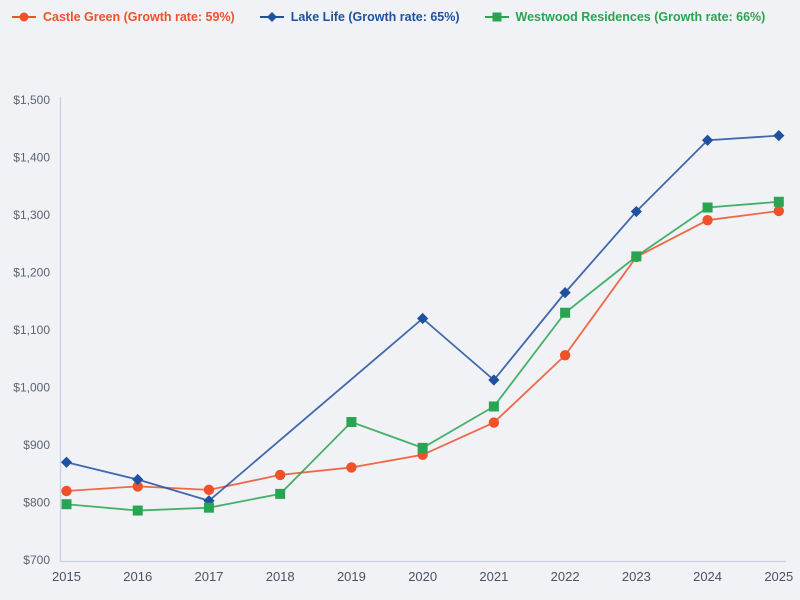  I want to click on data-point-castle-green-2025, so click(778, 211).